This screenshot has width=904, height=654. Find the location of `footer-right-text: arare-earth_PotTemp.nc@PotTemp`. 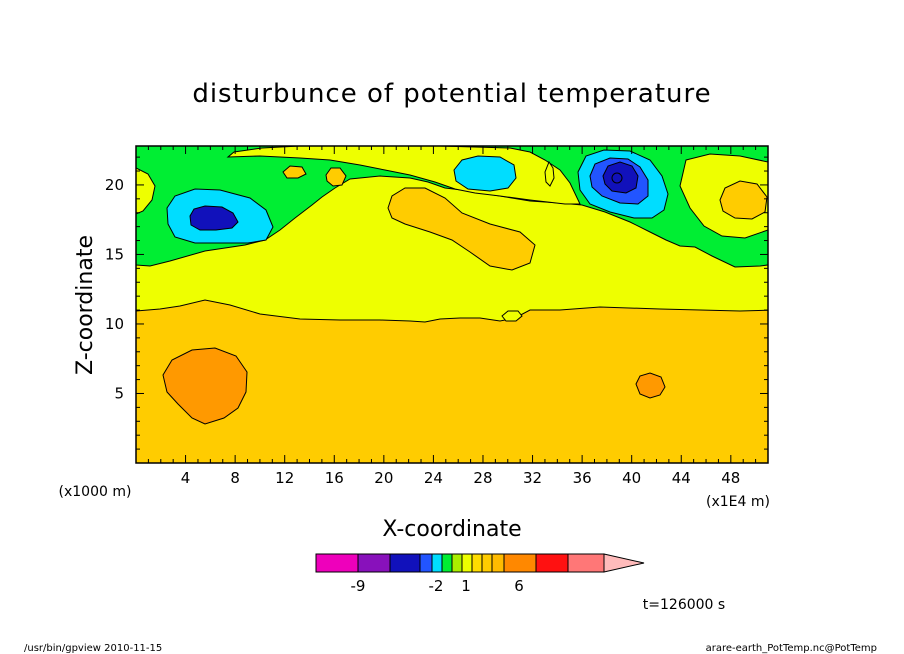

footer-right-text: arare-earth_PotTemp.nc@PotTemp is located at coordinates (791, 648).